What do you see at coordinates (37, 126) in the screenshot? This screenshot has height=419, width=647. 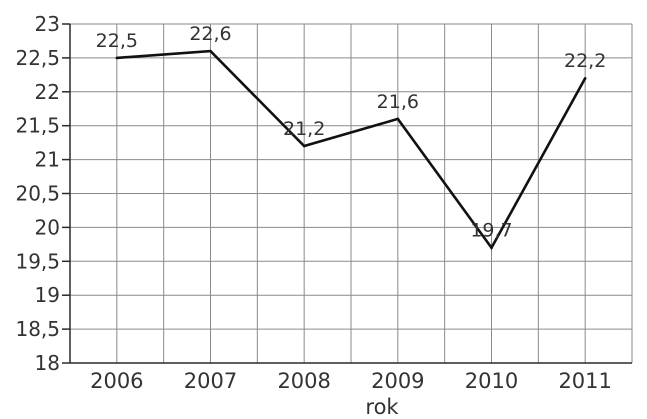 I see `y-tick-label: 21,5` at bounding box center [37, 126].